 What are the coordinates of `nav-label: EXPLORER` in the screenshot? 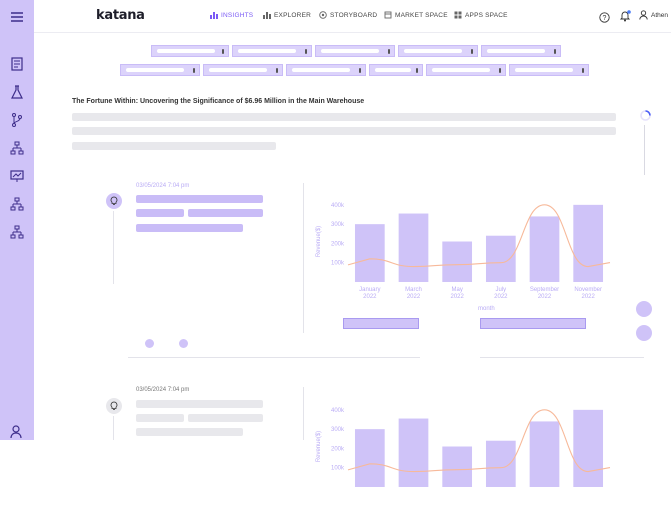 It's located at (293, 15).